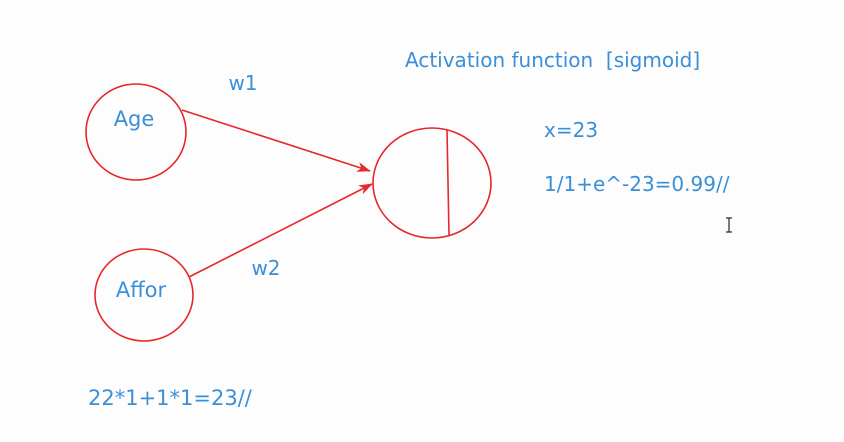  I want to click on input-node-affor-label: Affor, so click(141, 290).